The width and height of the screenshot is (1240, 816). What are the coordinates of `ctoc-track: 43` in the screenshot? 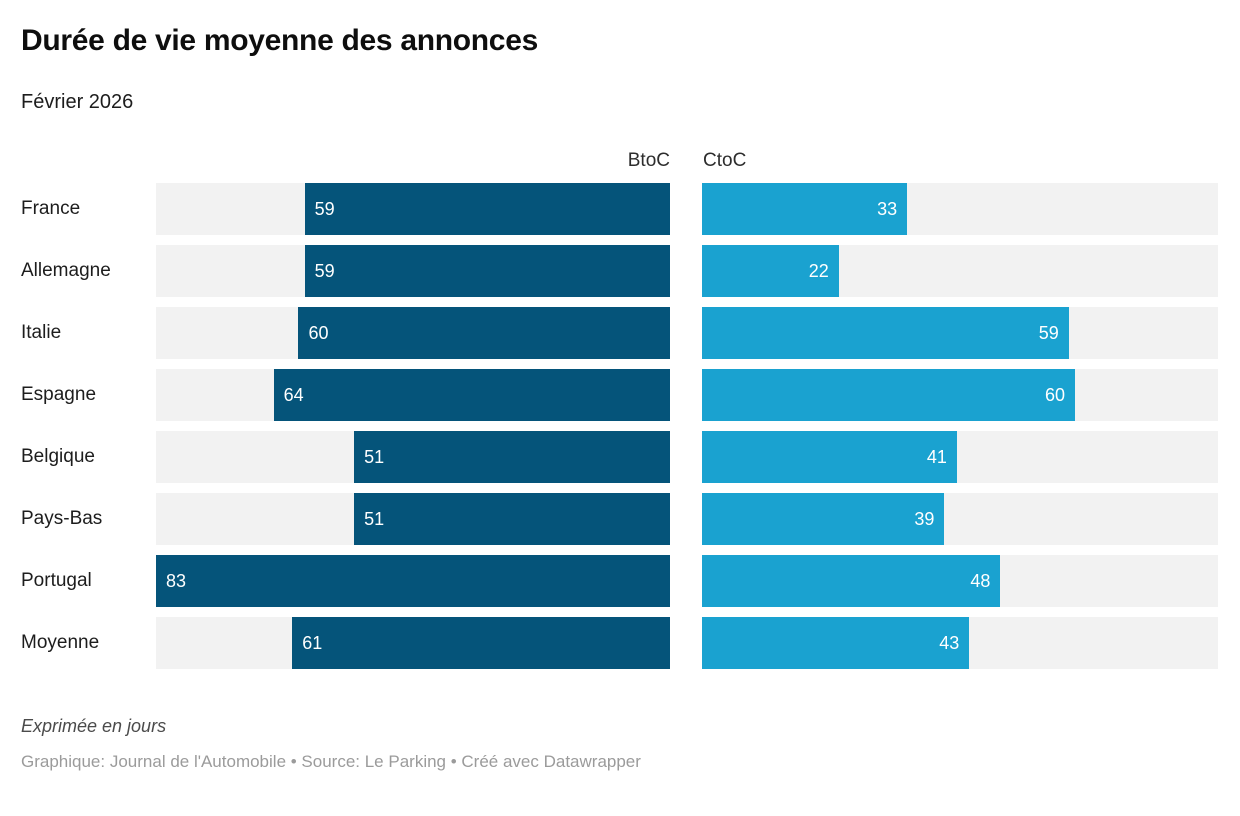 It's located at (960, 643).